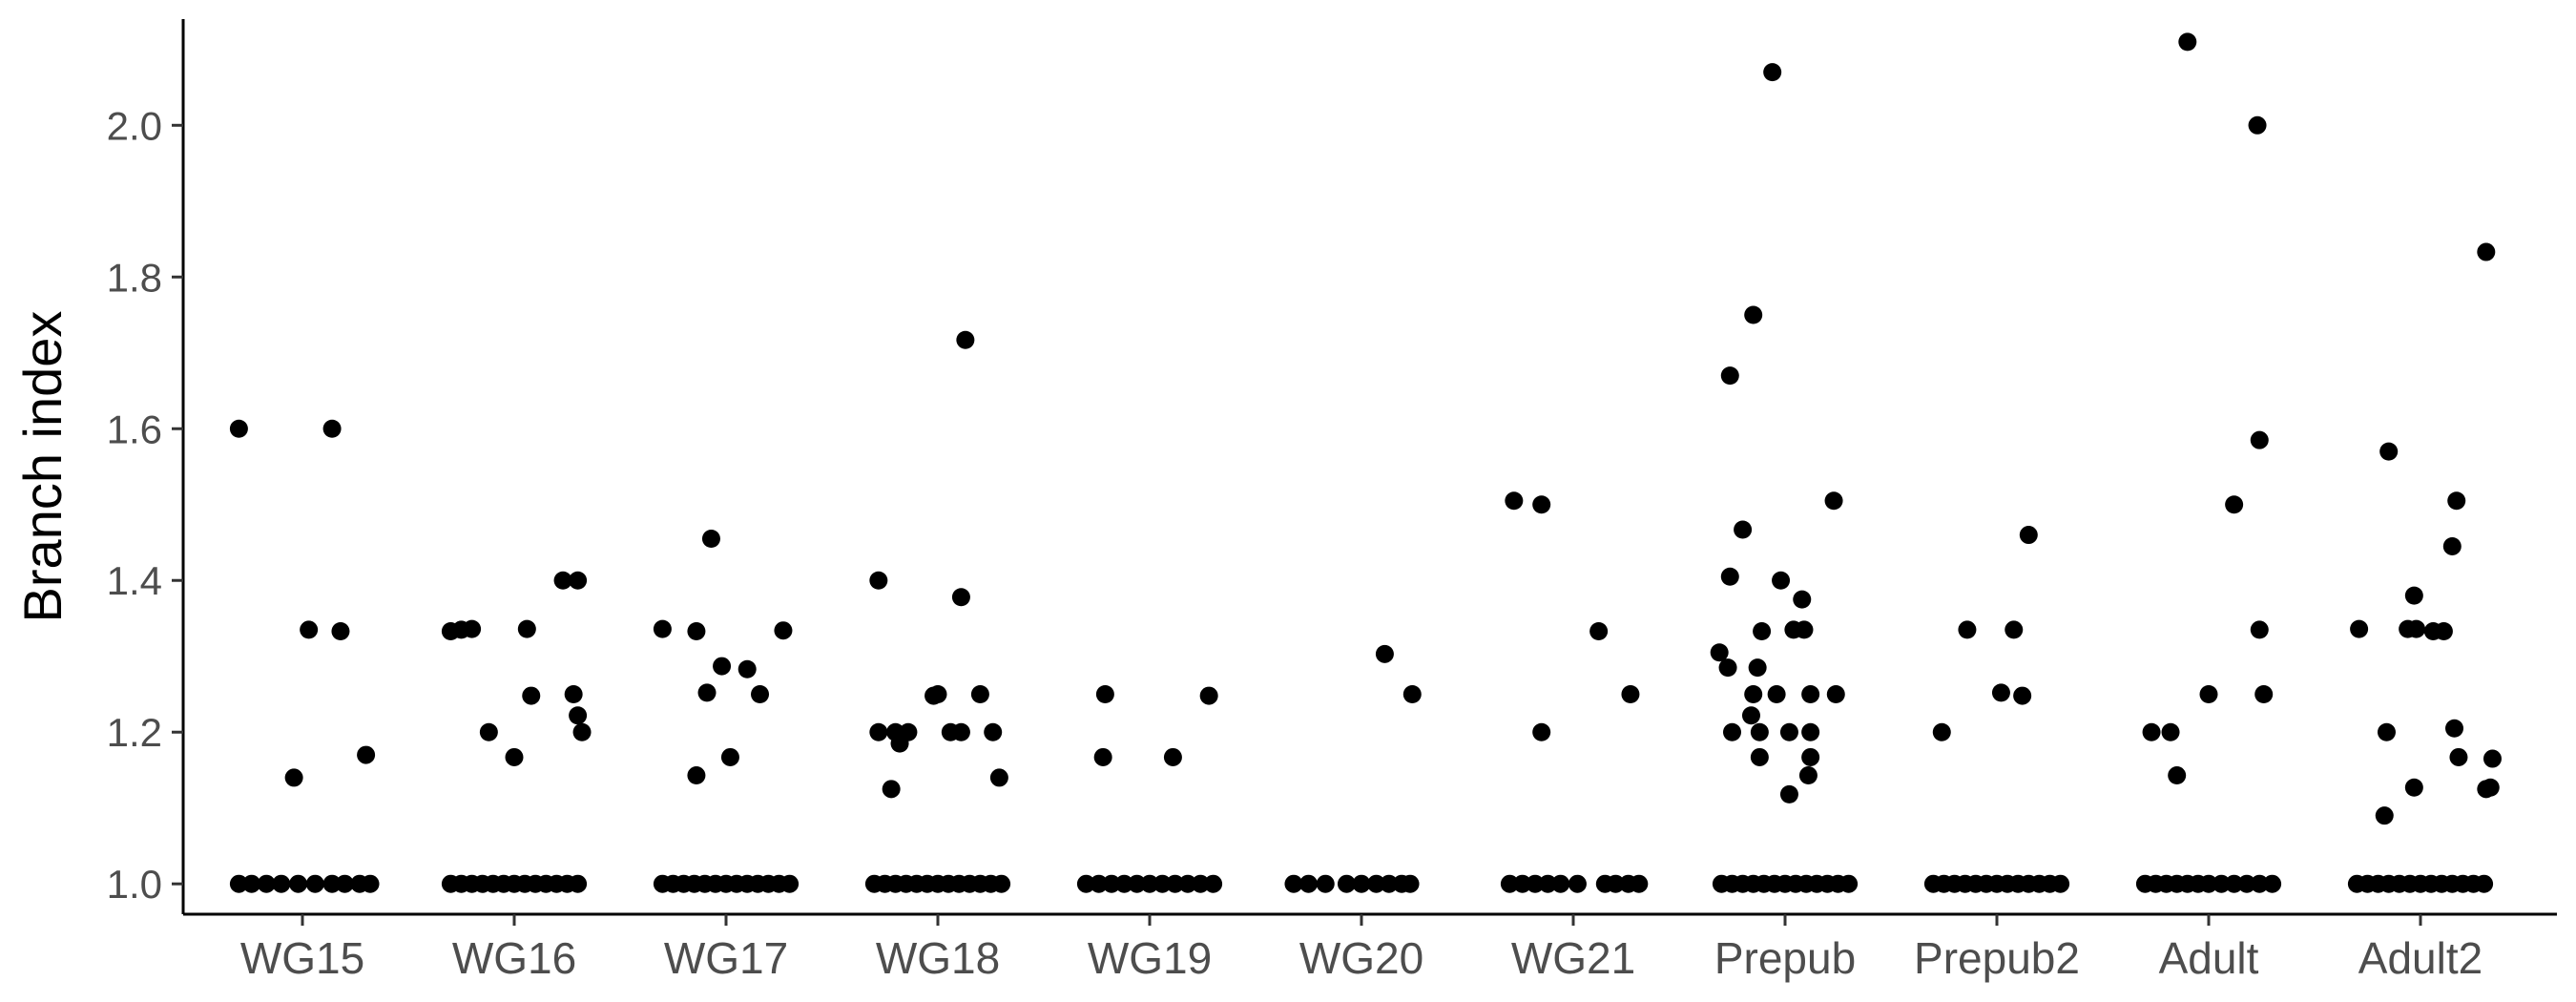  Describe the element at coordinates (726, 958) in the screenshot. I see `x-tick-label-wg17: WG17` at that location.